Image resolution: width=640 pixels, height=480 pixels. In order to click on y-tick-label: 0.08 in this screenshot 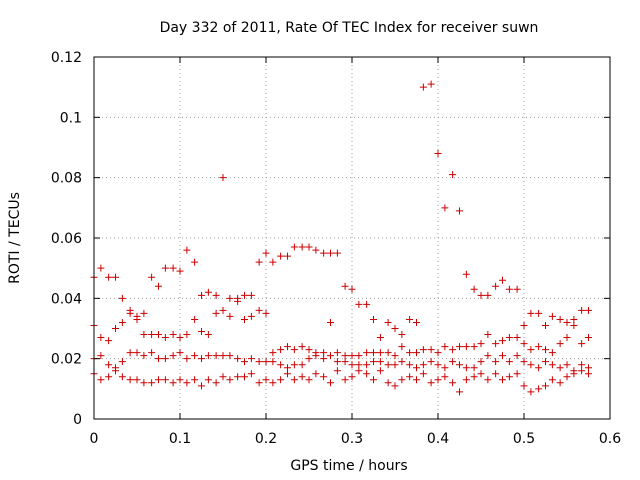, I will do `click(66, 179)`.